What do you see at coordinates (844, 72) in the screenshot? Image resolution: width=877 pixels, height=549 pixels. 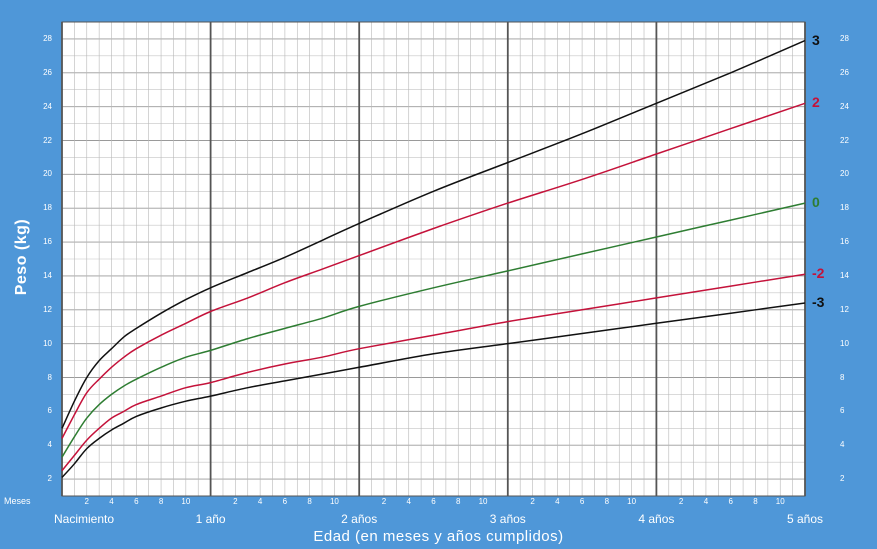 I see `y-tick-label-right: 26` at bounding box center [844, 72].